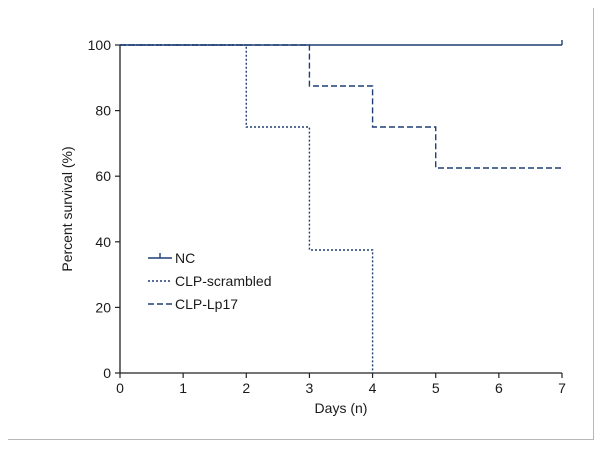 This screenshot has height=450, width=604. What do you see at coordinates (562, 388) in the screenshot?
I see `x-tick-label: 7` at bounding box center [562, 388].